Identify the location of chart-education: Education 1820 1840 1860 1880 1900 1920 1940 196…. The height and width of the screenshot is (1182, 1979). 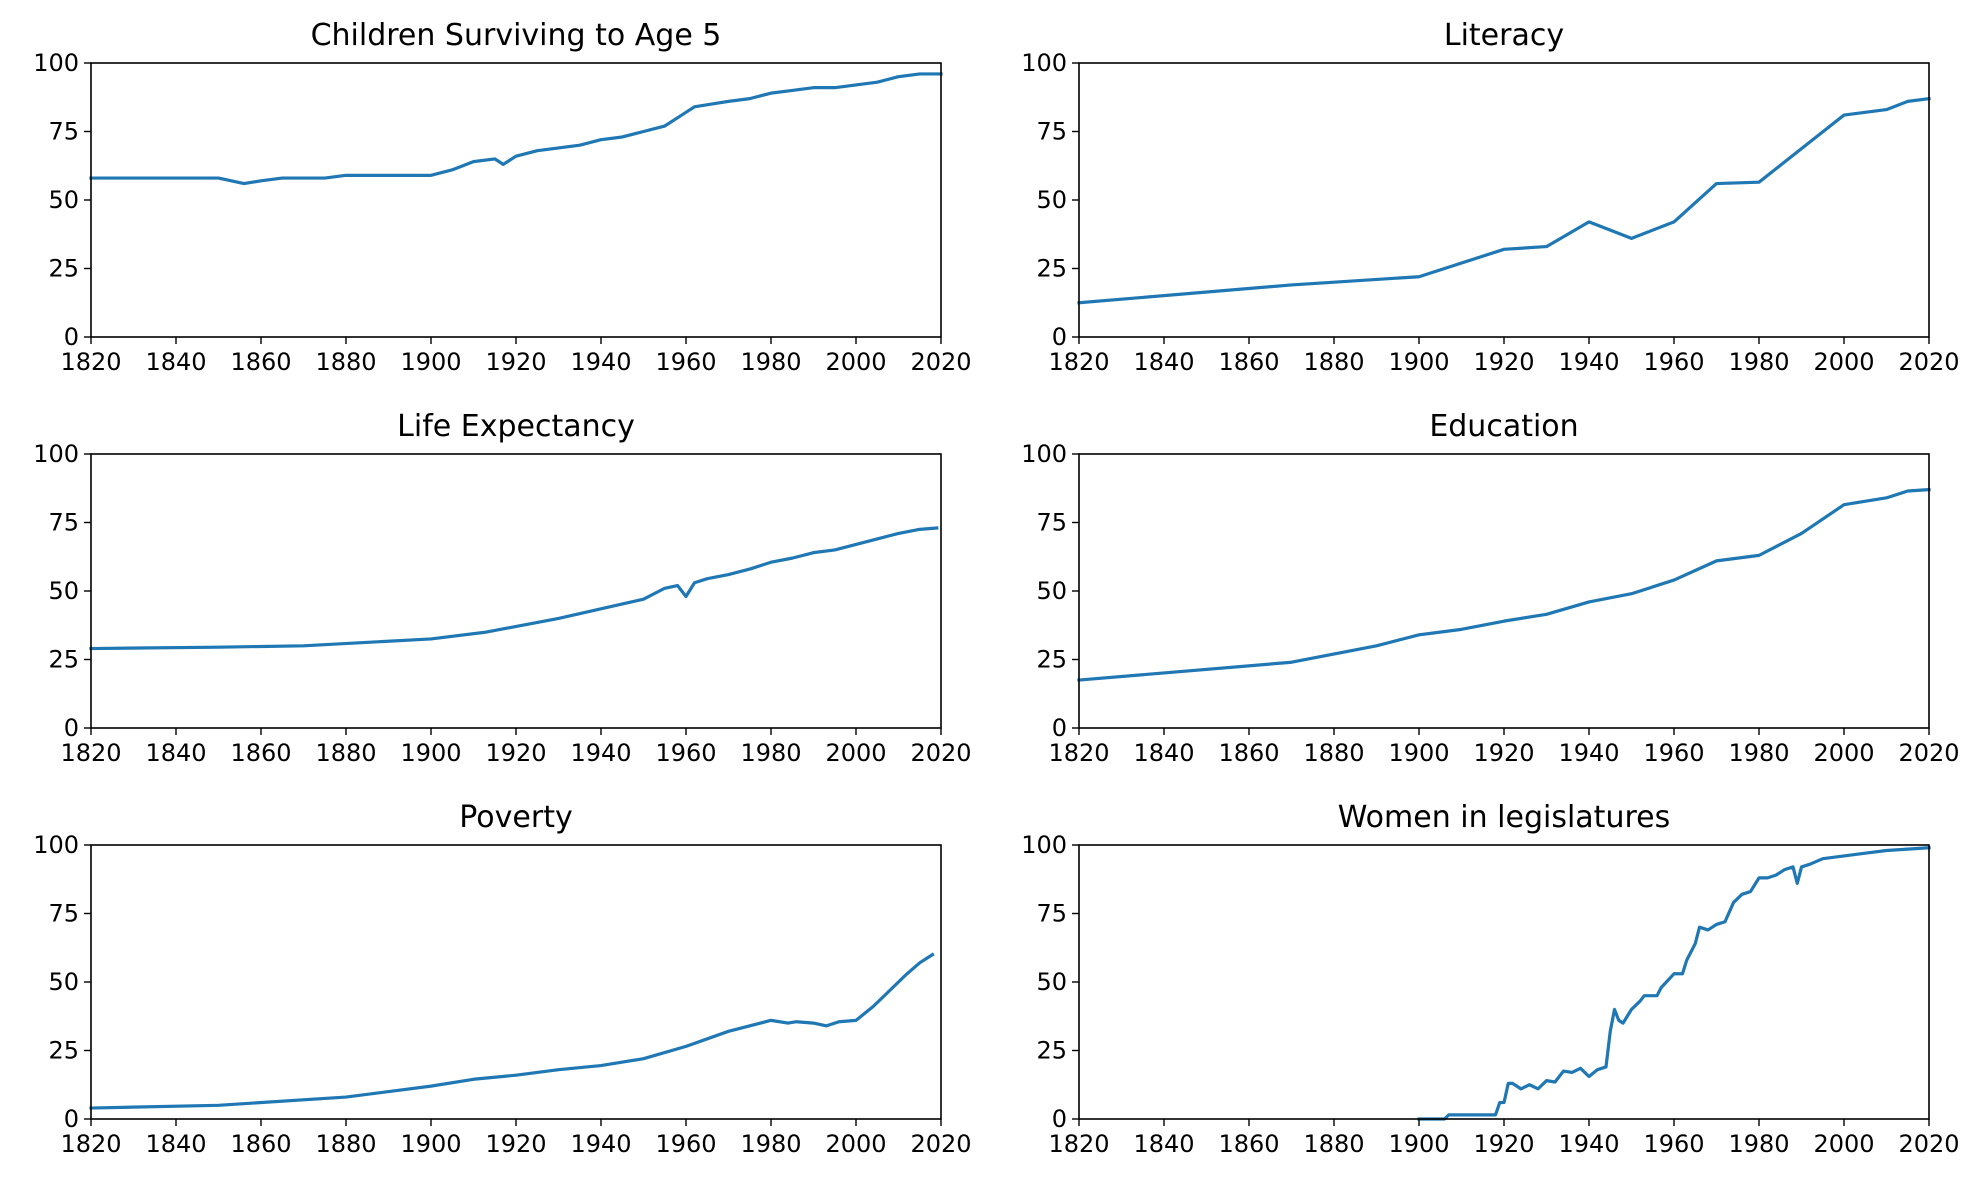
(1490, 588).